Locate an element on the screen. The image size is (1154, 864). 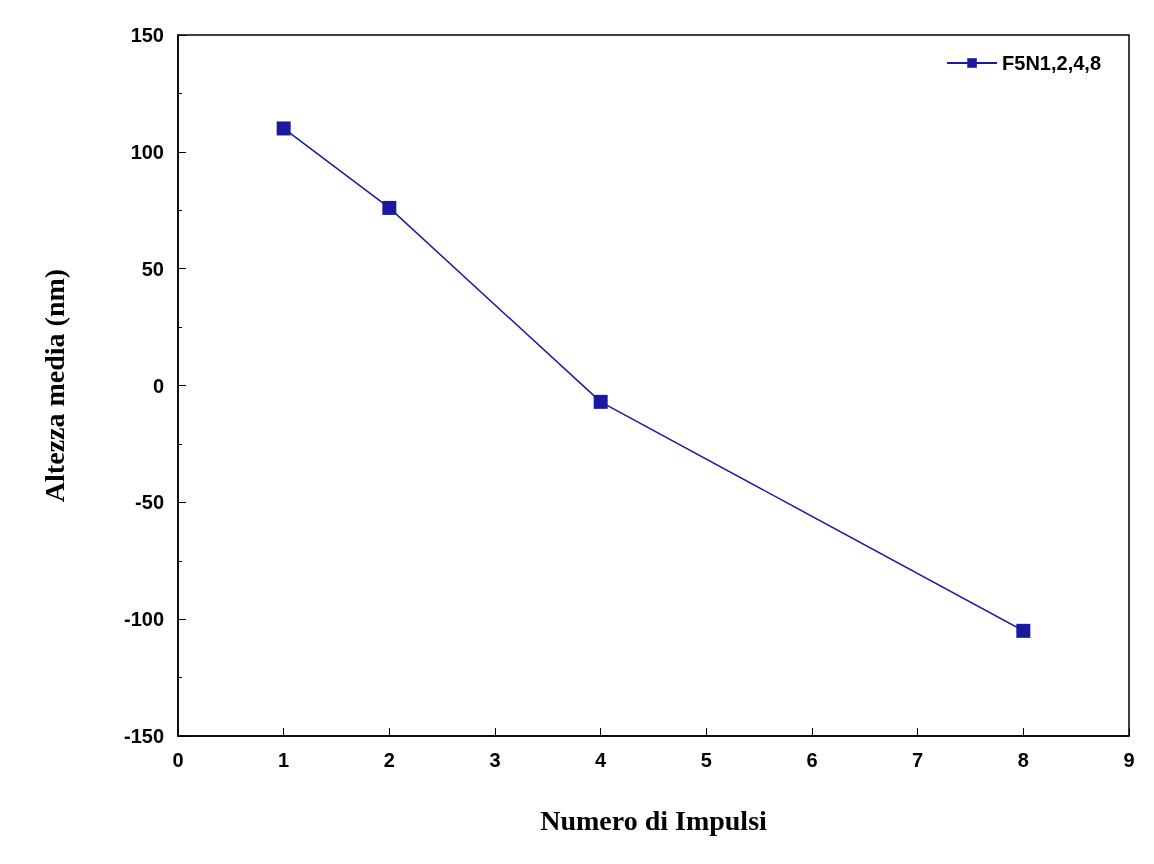
x-tick-label: 6 is located at coordinates (812, 760).